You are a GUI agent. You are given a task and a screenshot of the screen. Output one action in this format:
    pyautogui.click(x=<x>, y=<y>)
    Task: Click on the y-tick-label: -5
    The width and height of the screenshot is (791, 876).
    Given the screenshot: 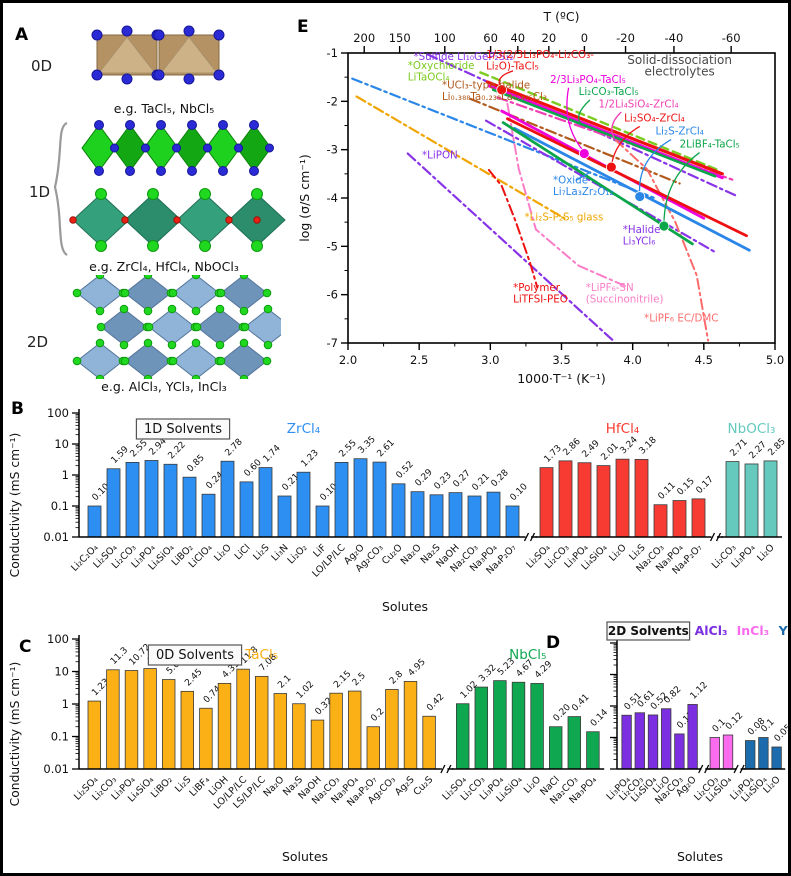 What is the action you would take?
    pyautogui.click(x=332, y=246)
    